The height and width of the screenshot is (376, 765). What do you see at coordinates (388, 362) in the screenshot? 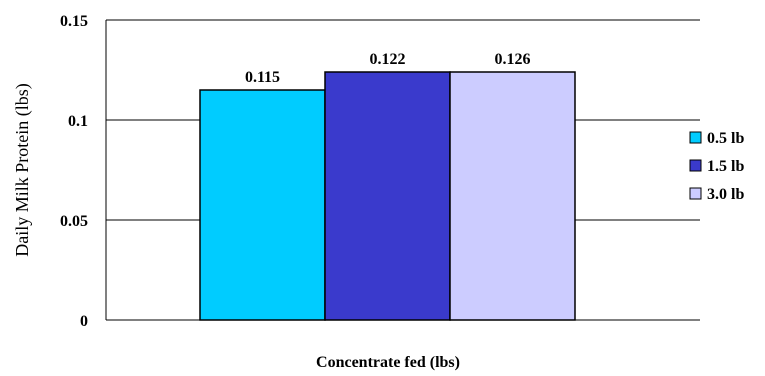
I see `x-axis-label: Concentrate fed (lbs)` at bounding box center [388, 362].